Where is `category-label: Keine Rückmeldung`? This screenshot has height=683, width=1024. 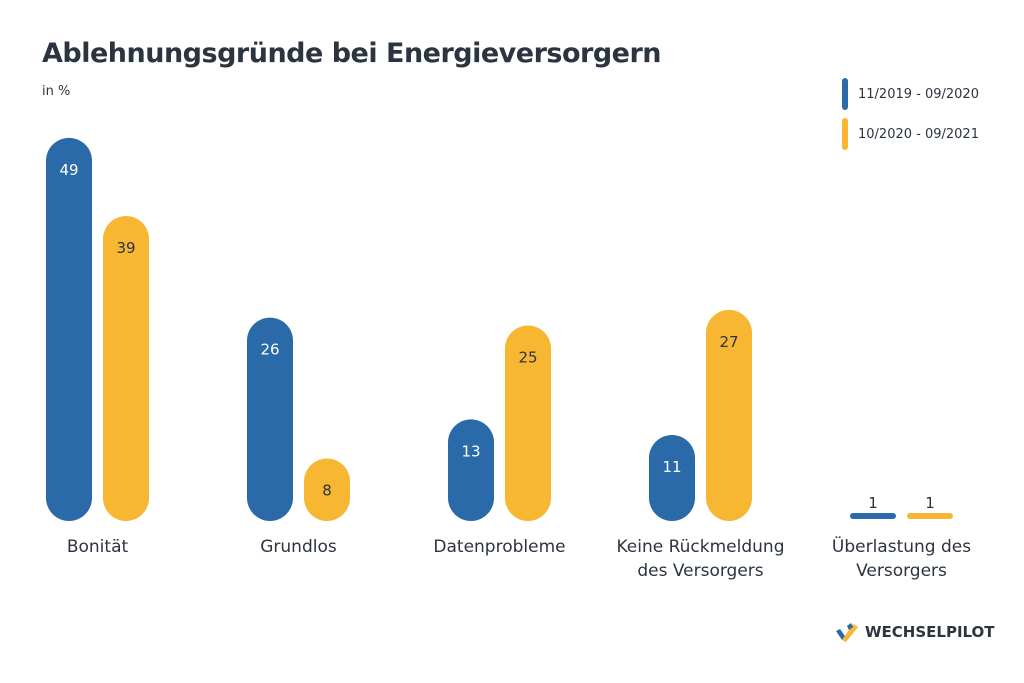 category-label: Keine Rückmeldung is located at coordinates (700, 547).